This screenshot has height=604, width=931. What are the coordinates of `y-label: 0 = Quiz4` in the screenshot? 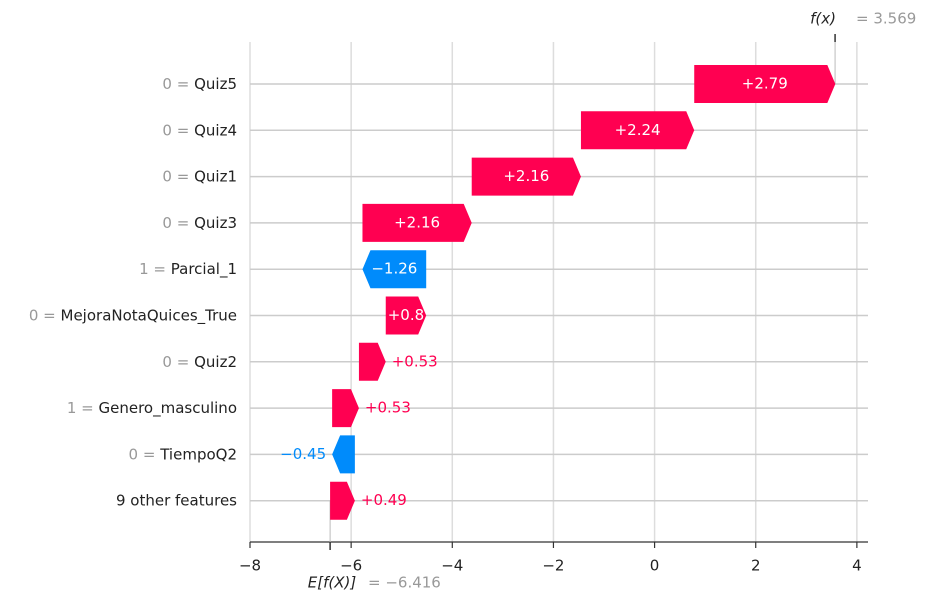 It's located at (199, 130).